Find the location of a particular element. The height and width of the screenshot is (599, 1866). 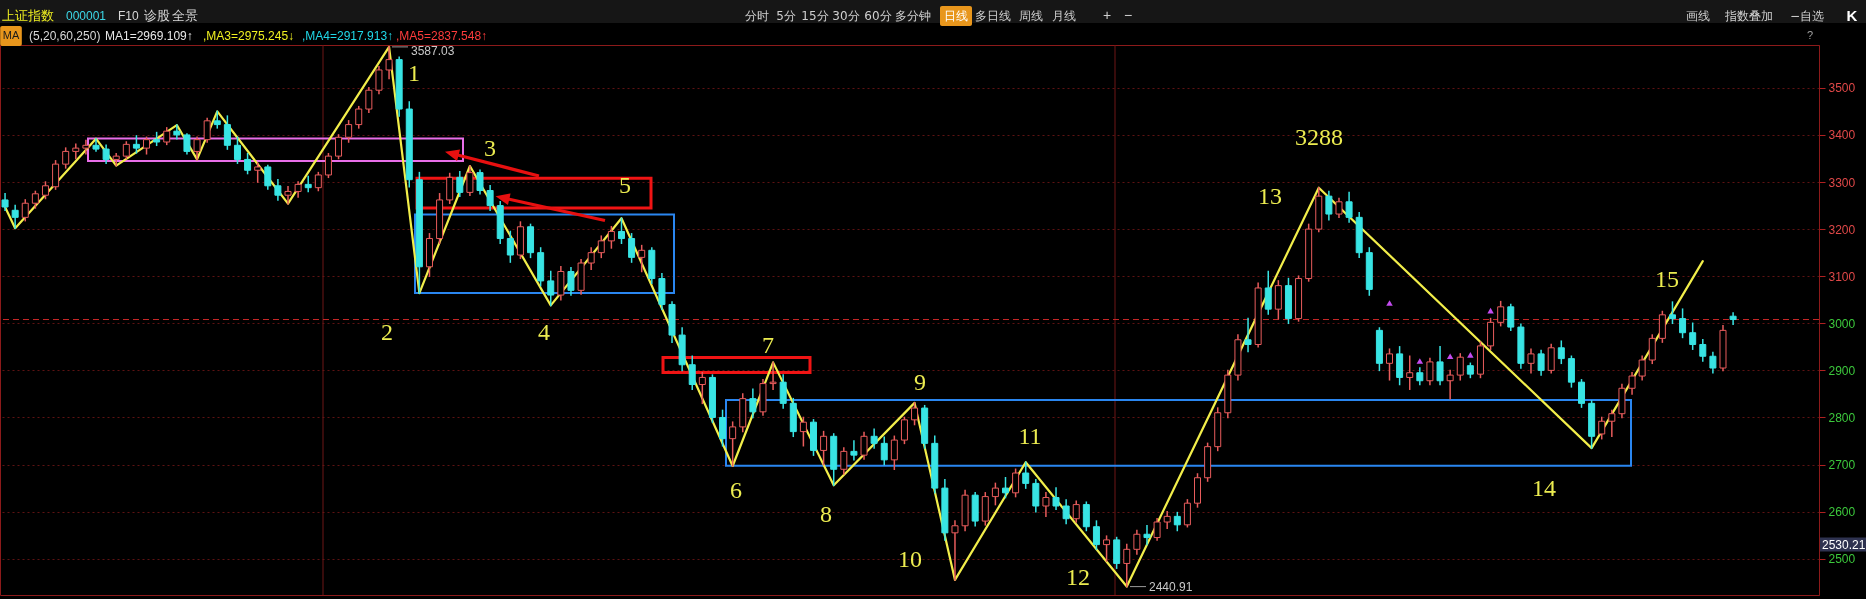

y-tick-label: 2700 is located at coordinates (1842, 465).